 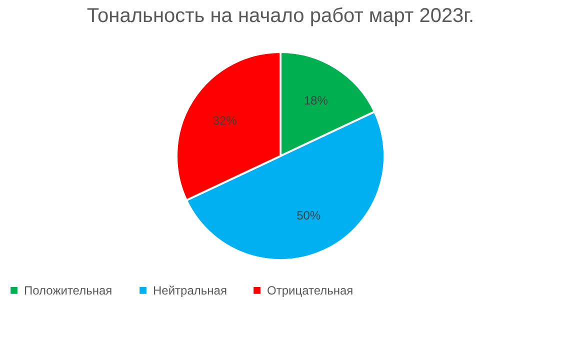 What do you see at coordinates (225, 121) in the screenshot?
I see `data-label: 32%` at bounding box center [225, 121].